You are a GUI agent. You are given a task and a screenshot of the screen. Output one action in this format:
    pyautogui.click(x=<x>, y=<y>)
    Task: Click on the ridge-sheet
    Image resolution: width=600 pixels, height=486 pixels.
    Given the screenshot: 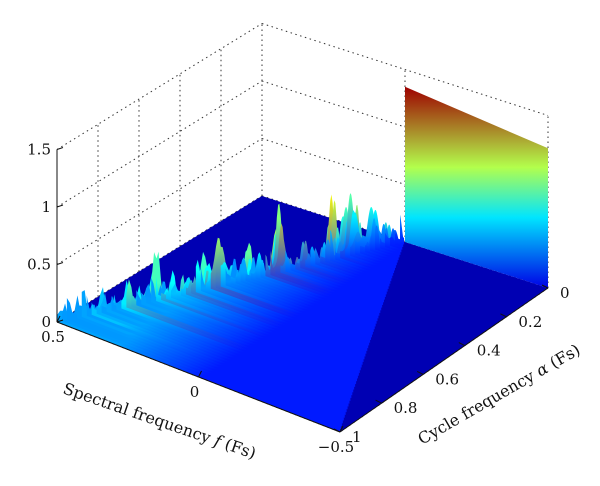 What is the action you would take?
    pyautogui.click(x=476, y=187)
    